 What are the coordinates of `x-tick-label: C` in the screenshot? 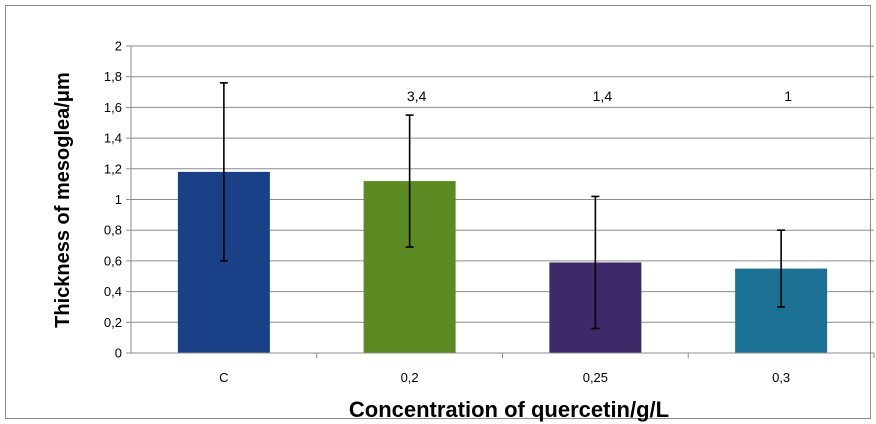 It's located at (223, 377).